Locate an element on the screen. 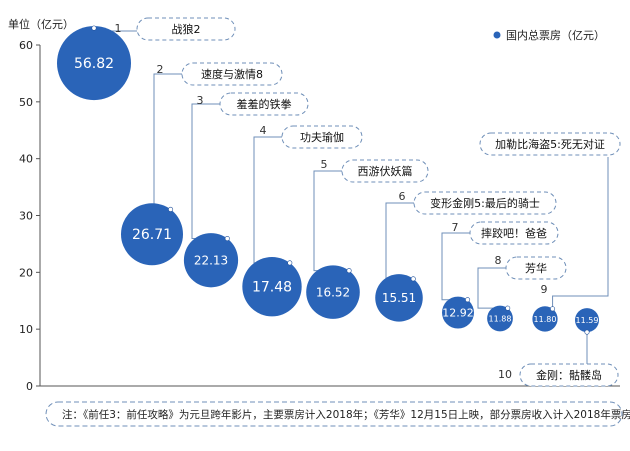 The width and height of the screenshot is (630, 451). legend: 国内总票房（亿元） is located at coordinates (549, 35).